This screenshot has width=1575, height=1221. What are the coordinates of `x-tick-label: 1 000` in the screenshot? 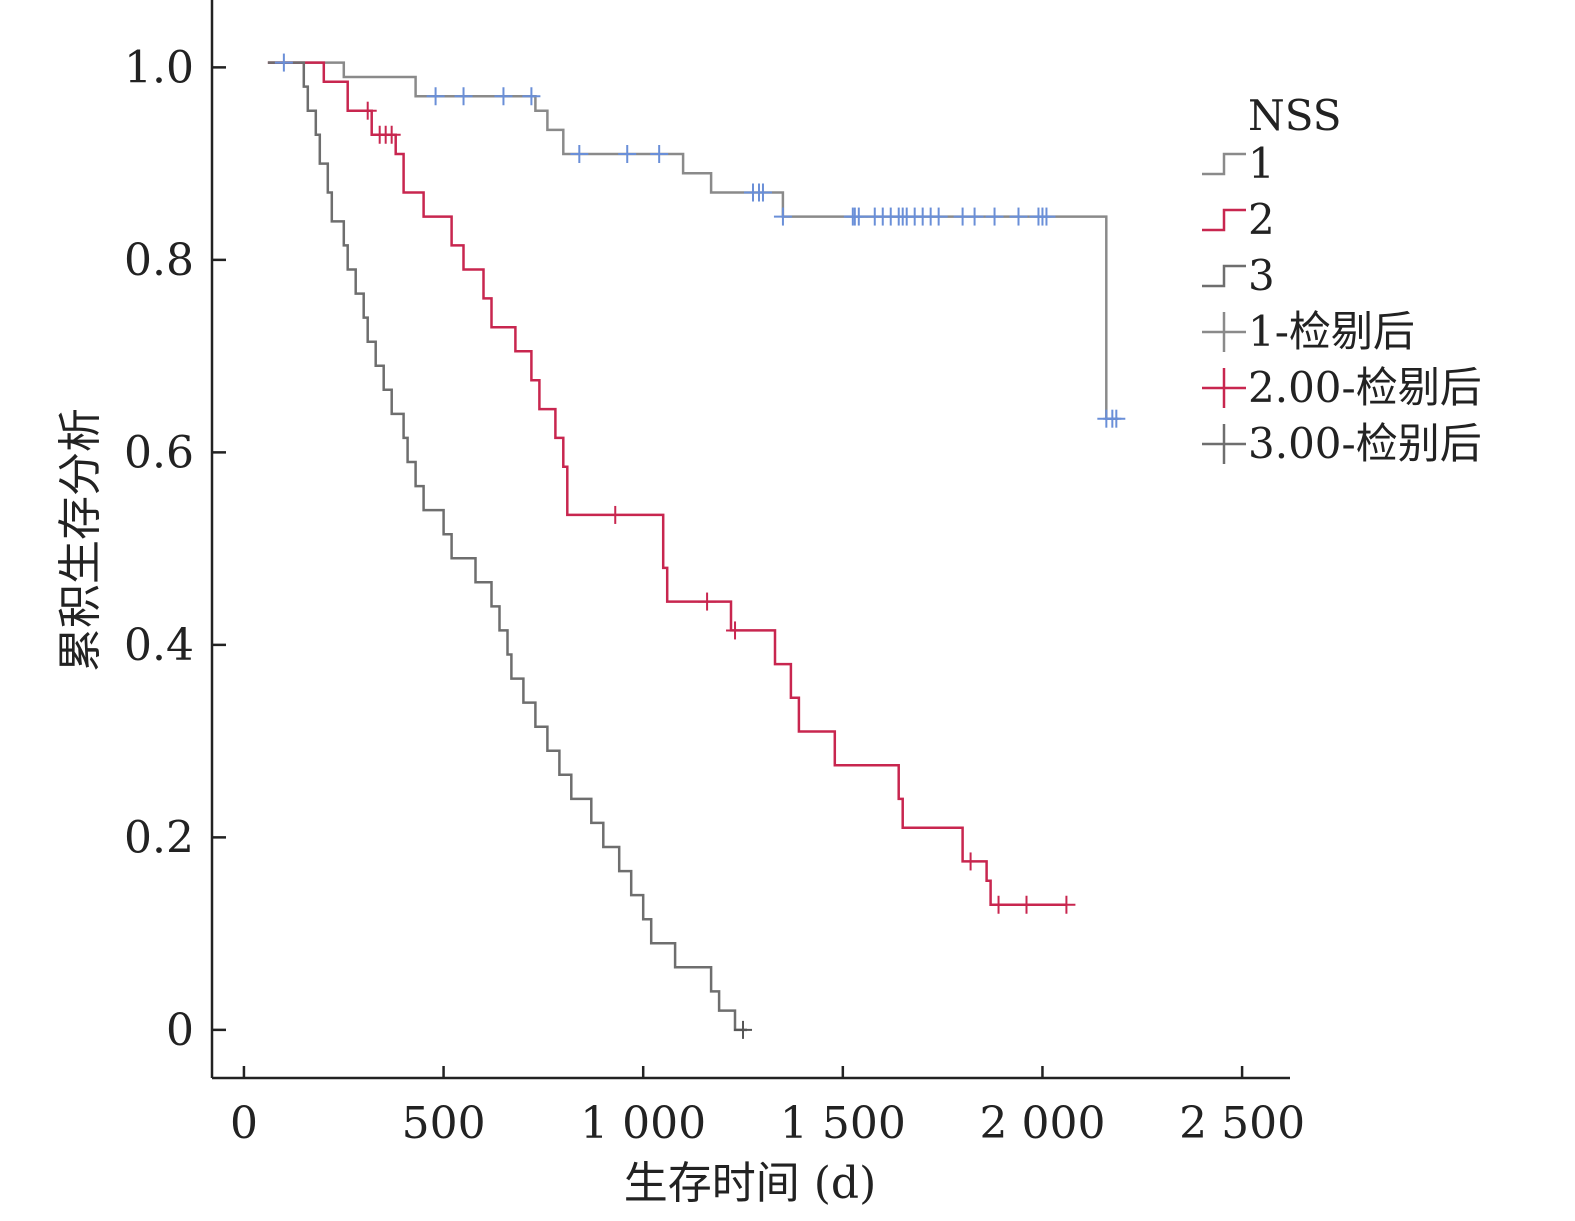 It's located at (643, 1123).